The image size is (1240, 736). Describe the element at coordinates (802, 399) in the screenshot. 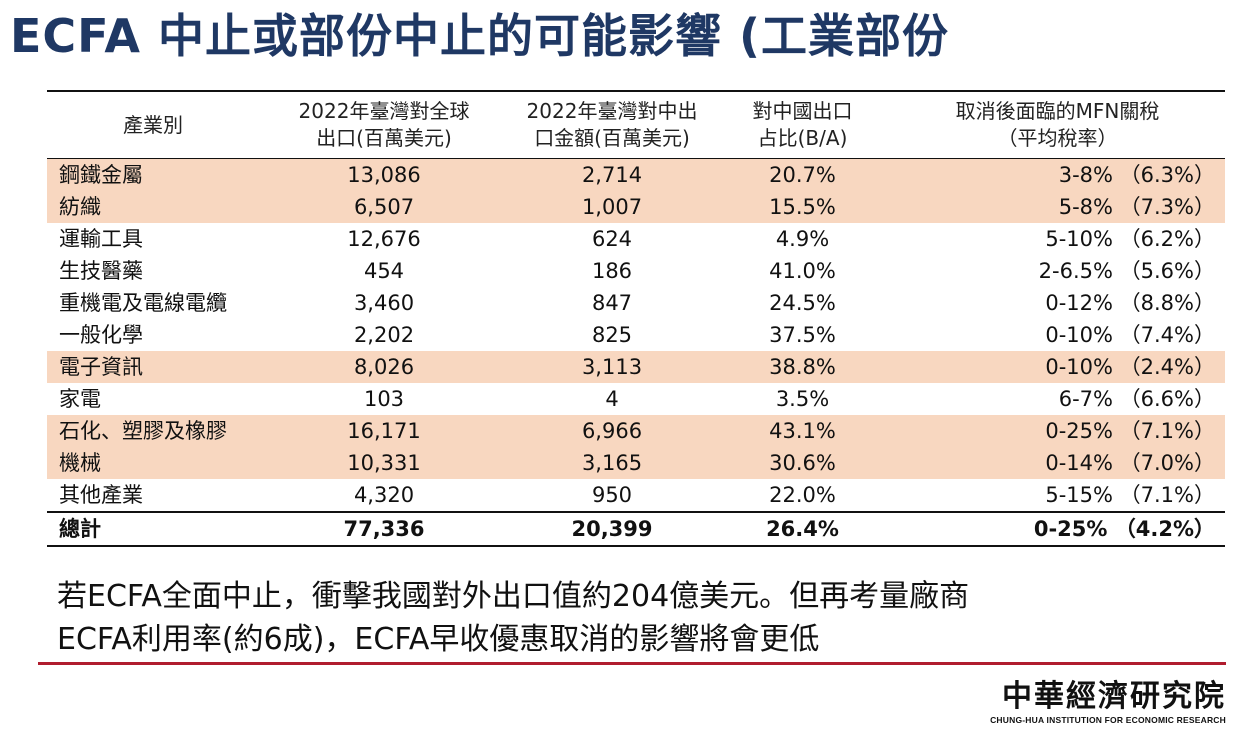

I see `china-share-cell: 3.5%` at that location.